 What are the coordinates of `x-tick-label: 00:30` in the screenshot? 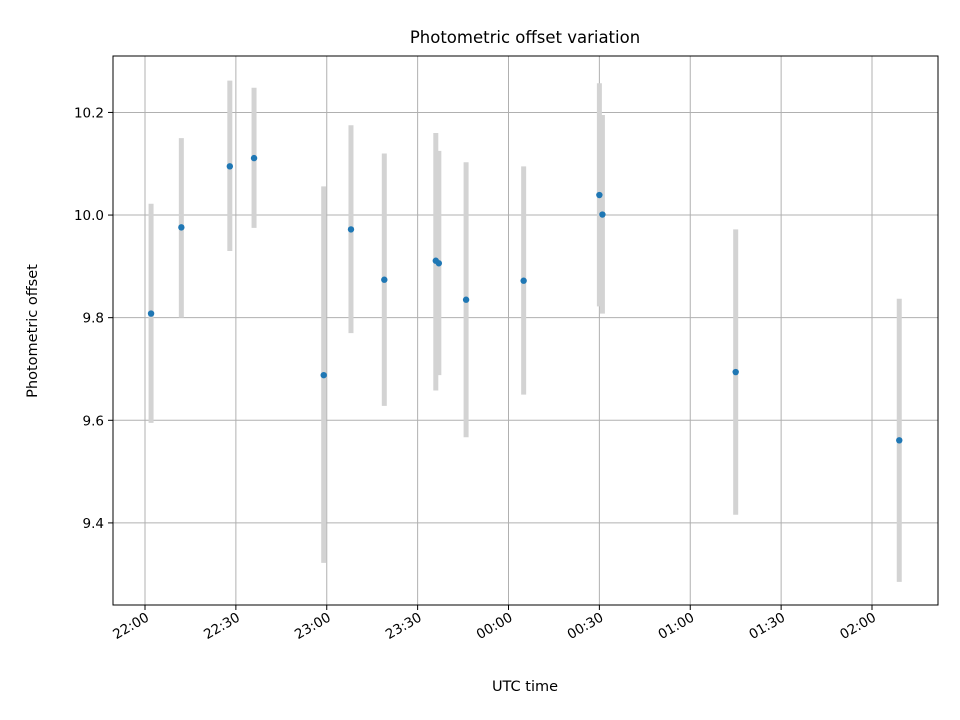 It's located at (586, 626).